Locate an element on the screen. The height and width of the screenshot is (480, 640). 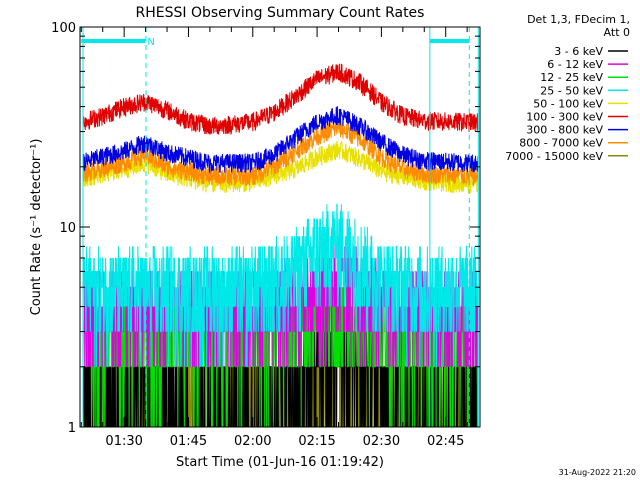
legend-label: 25 - 50 keV is located at coordinates (571, 90).